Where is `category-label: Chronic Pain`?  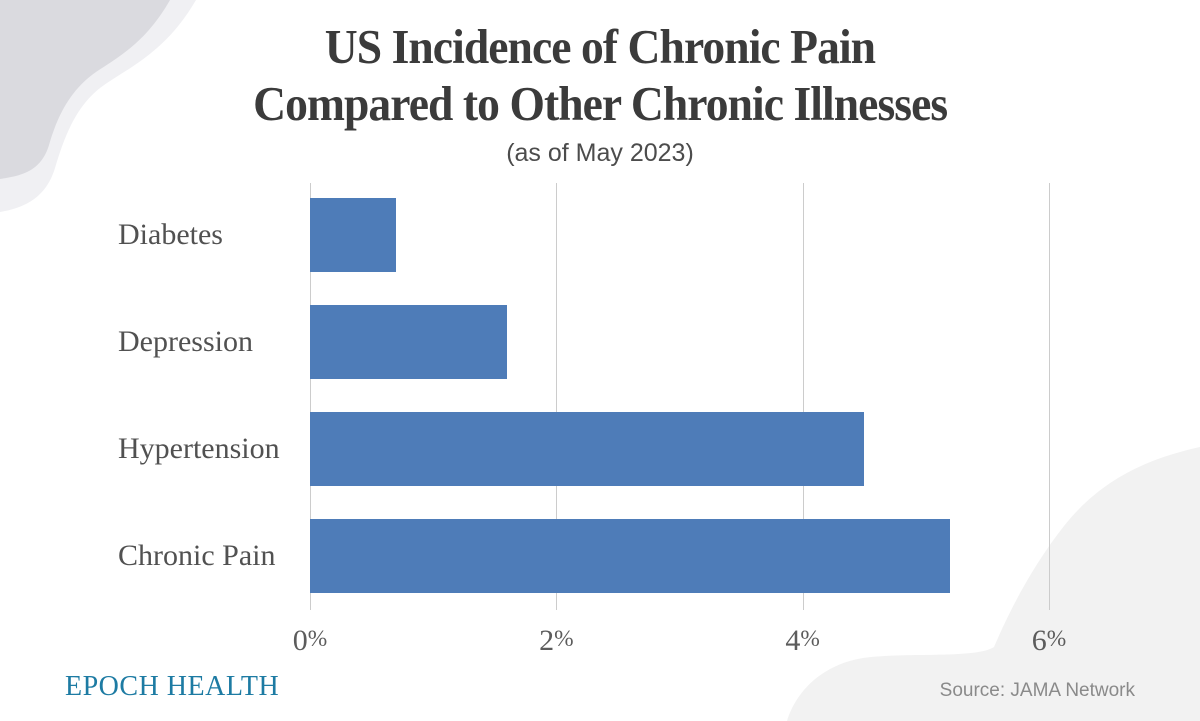
category-label: Chronic Pain is located at coordinates (197, 555).